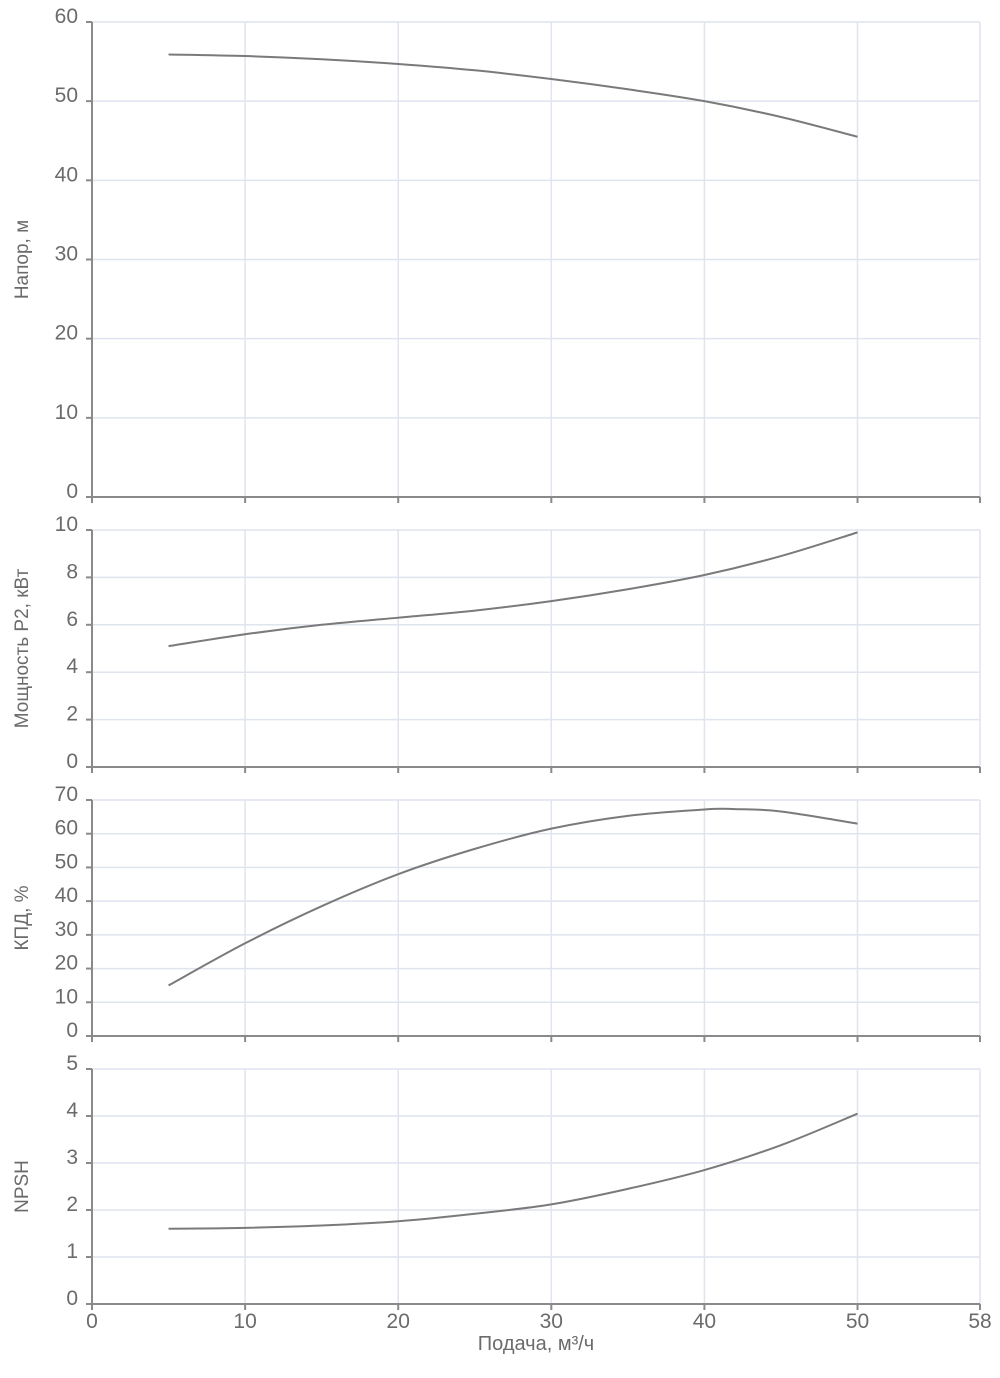 This screenshot has width=1000, height=1378. I want to click on y-tick-label: 8, so click(72, 571).